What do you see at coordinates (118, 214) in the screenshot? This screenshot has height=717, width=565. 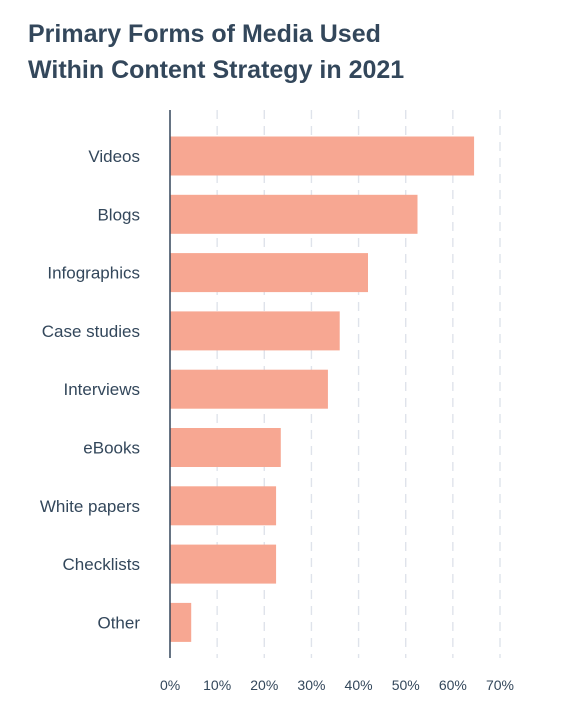 I see `category-label: Blogs` at bounding box center [118, 214].